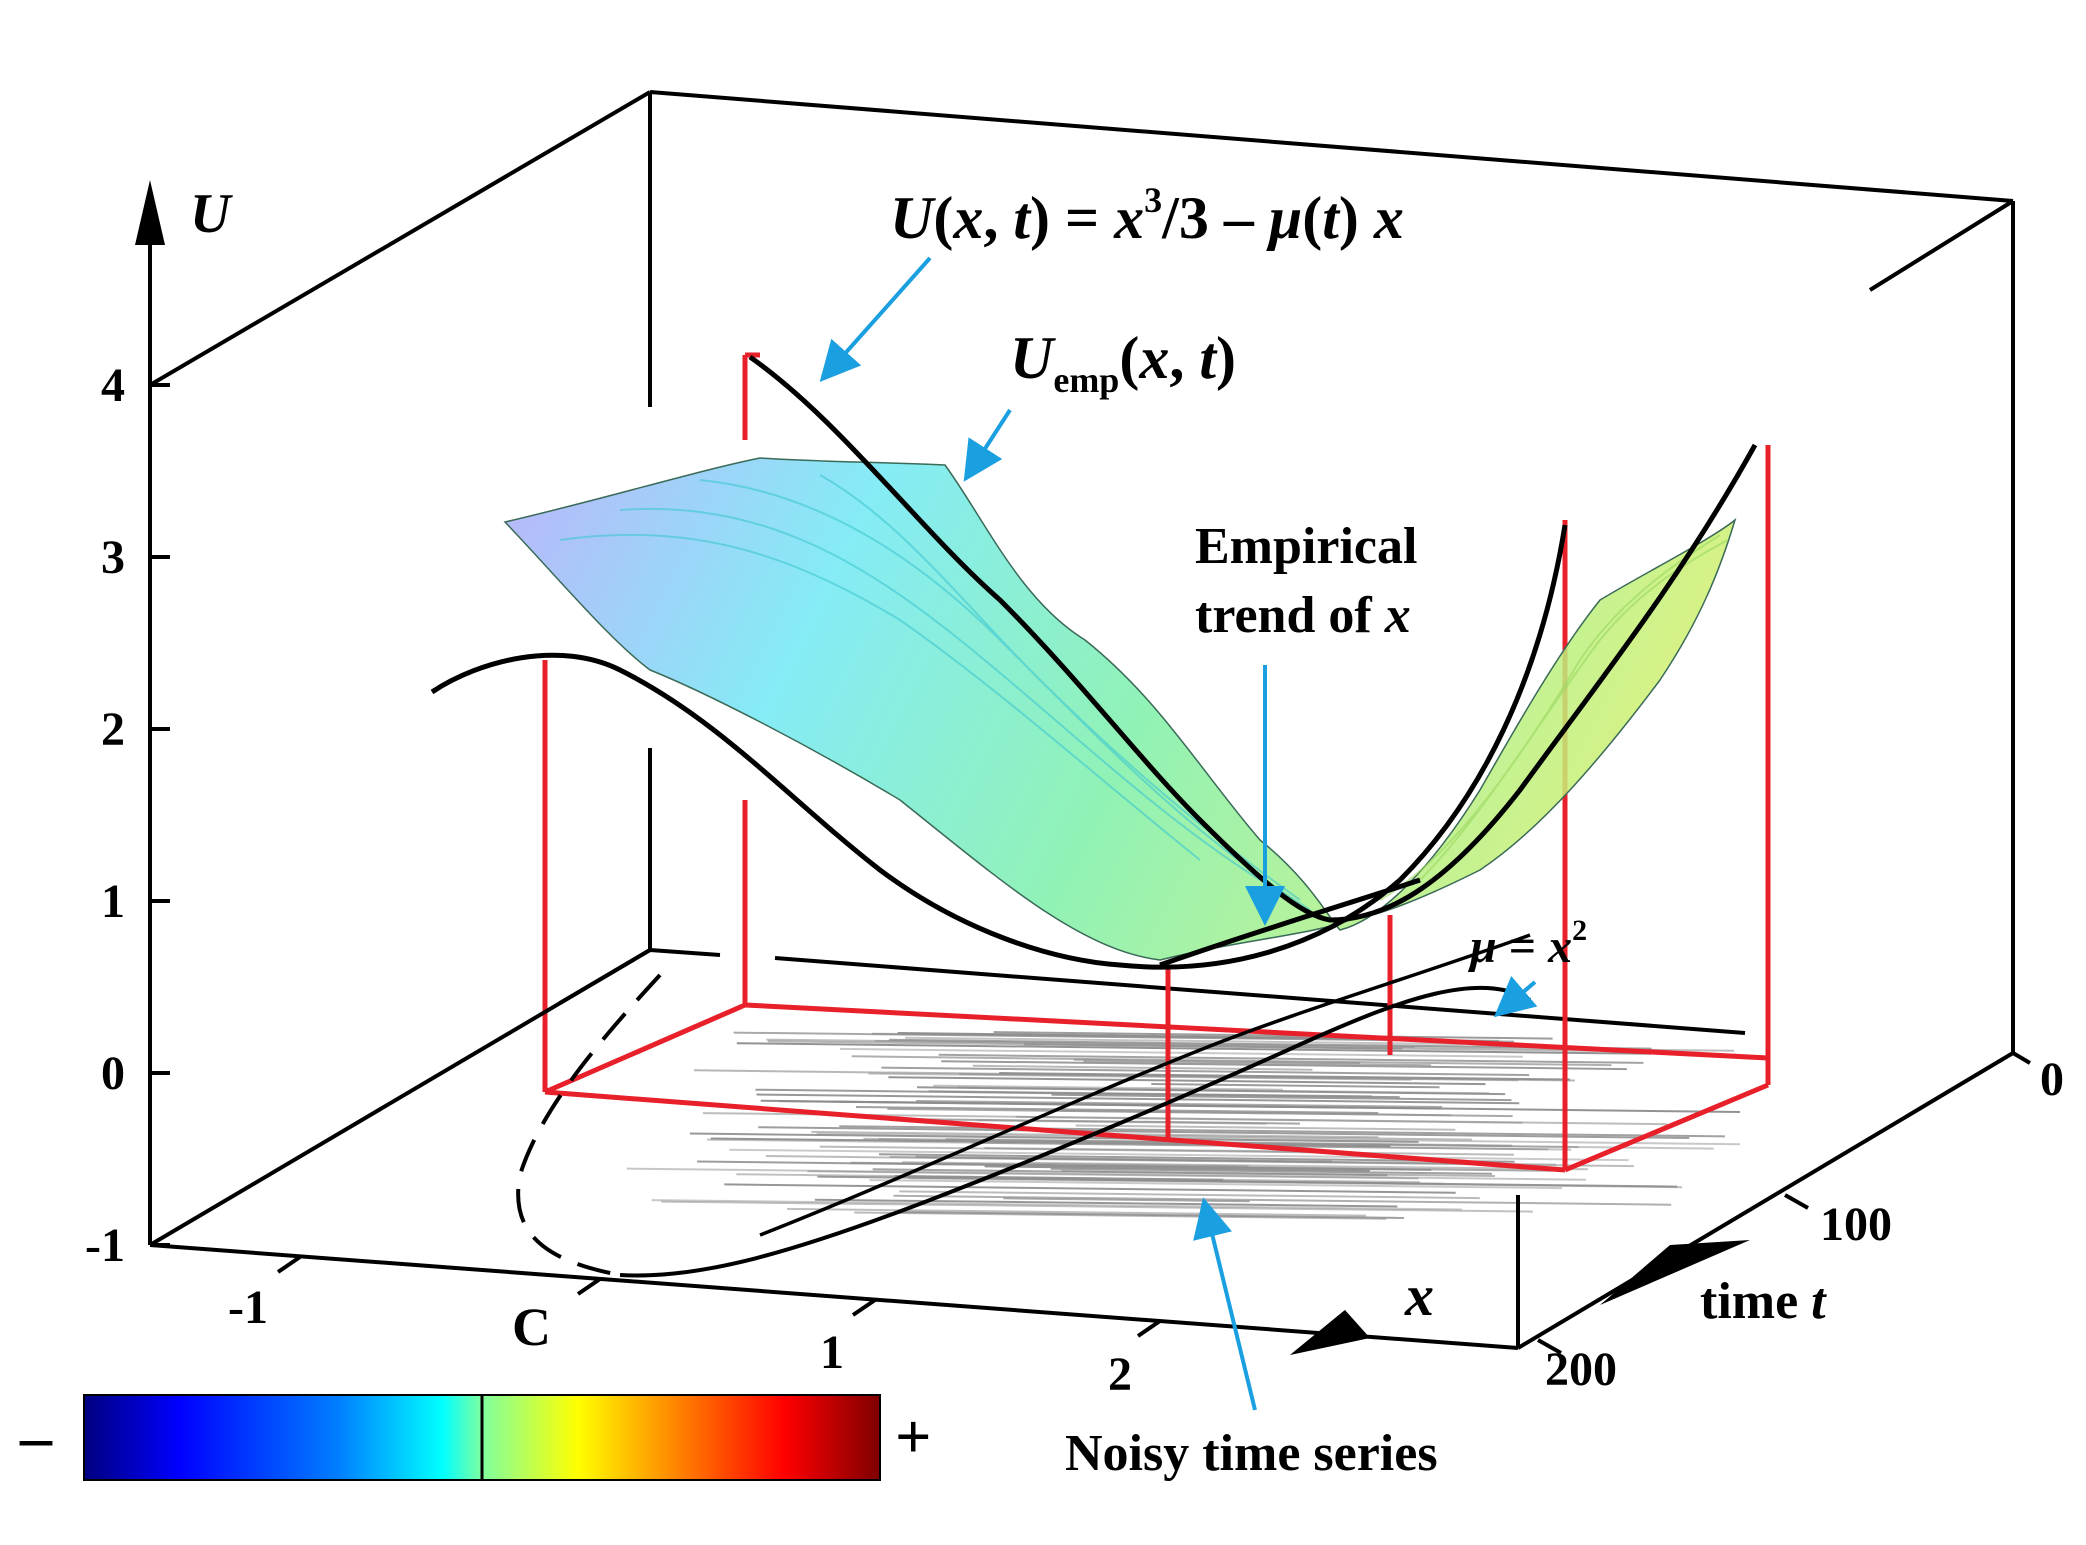 The width and height of the screenshot is (2086, 1545). I want to click on bifurcation-curve-dashed, so click(589, 1125).